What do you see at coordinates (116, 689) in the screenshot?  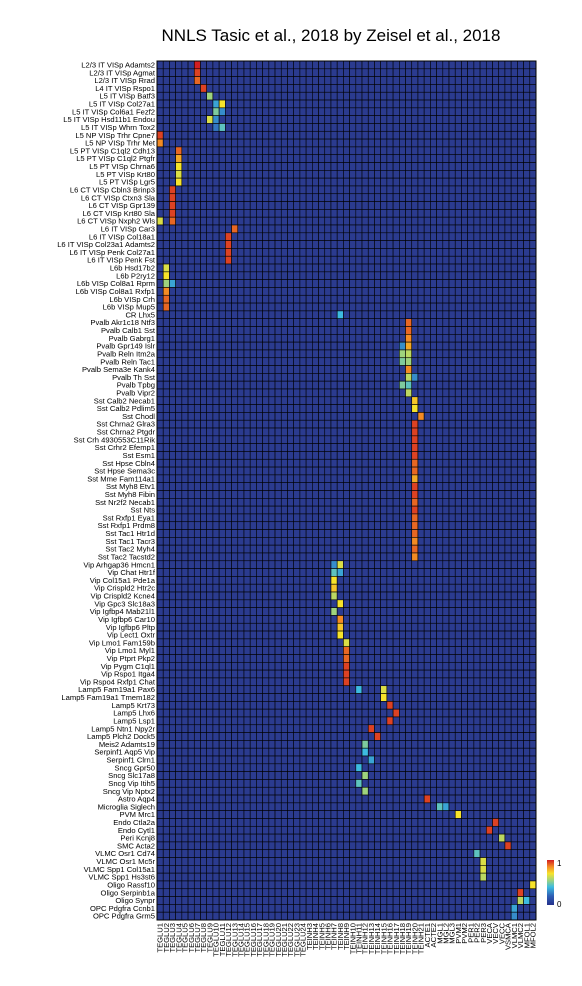 I see `row-label: Lamp5 Fam19a1 Pax6` at bounding box center [116, 689].